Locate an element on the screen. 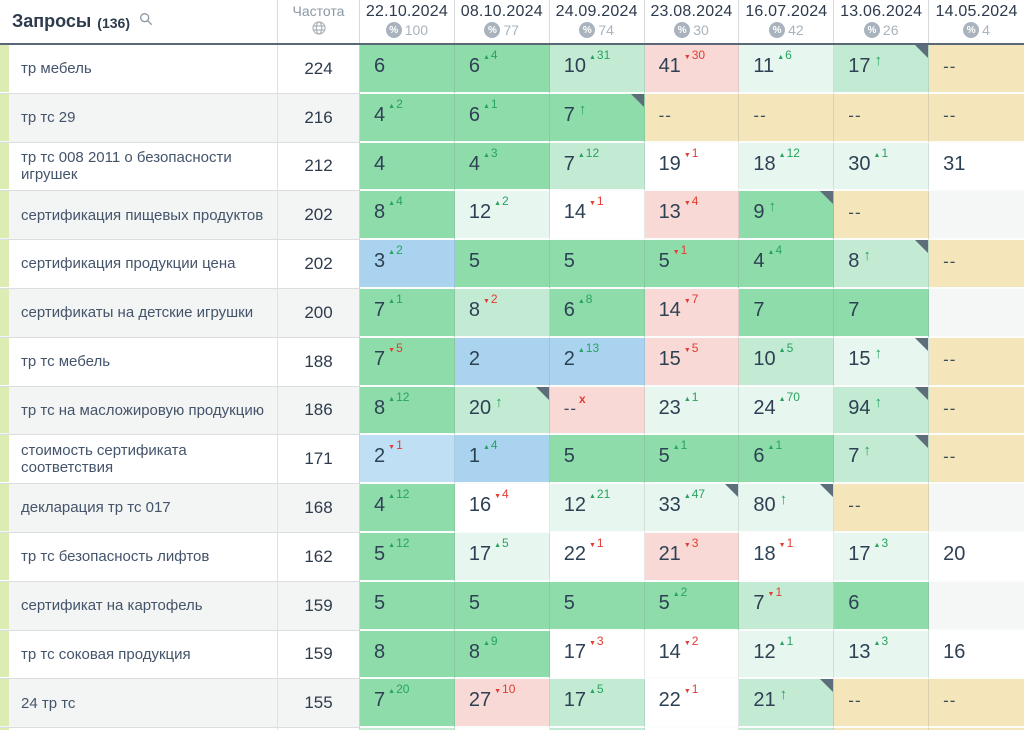  position-cell: 21 ▼ 3 is located at coordinates (692, 557).